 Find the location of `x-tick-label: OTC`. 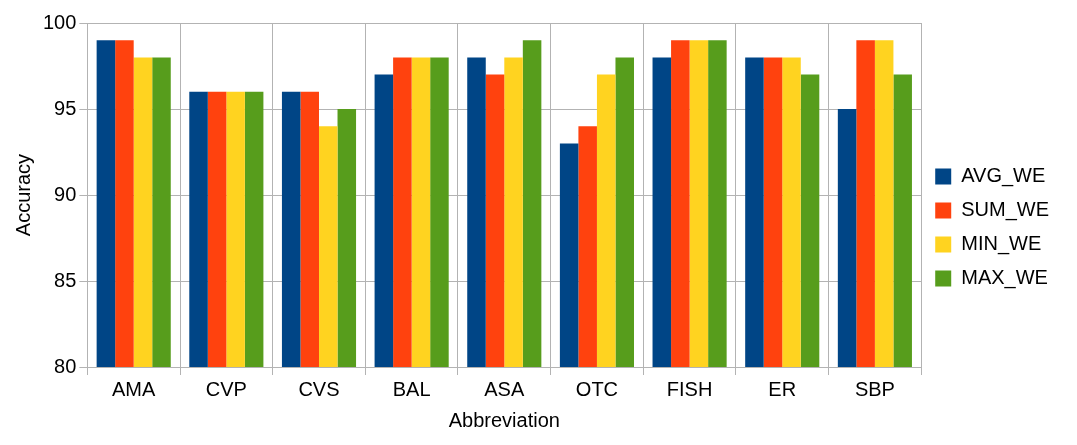

x-tick-label: OTC is located at coordinates (597, 388).